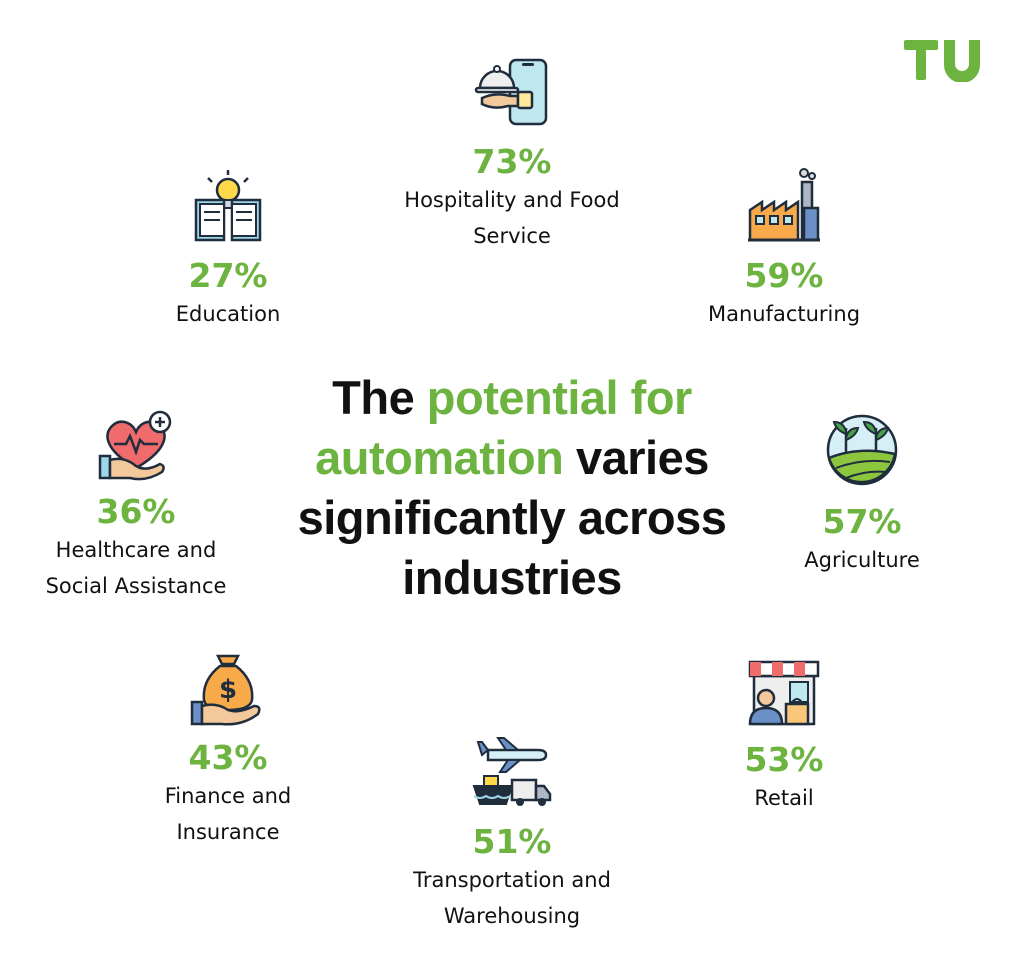 The image size is (1024, 963). Describe the element at coordinates (228, 796) in the screenshot. I see `finance-label-line-1: Finance and` at that location.